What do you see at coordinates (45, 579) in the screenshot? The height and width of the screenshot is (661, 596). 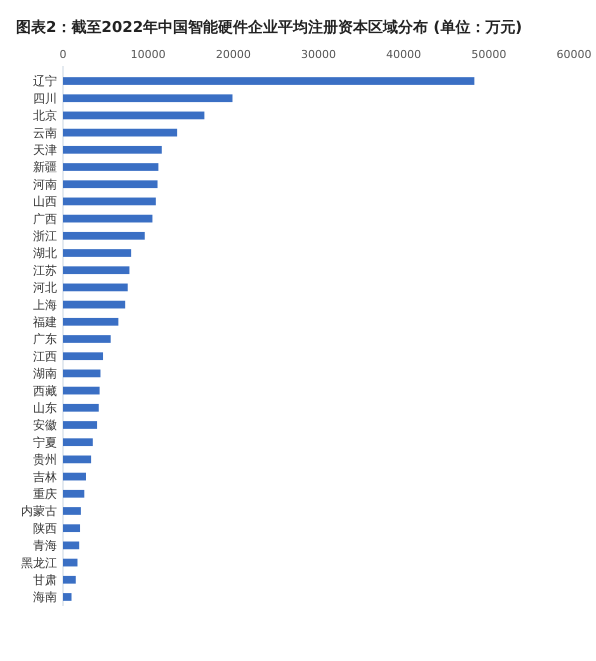 I see `y-tick-label: 甘肃` at bounding box center [45, 579].